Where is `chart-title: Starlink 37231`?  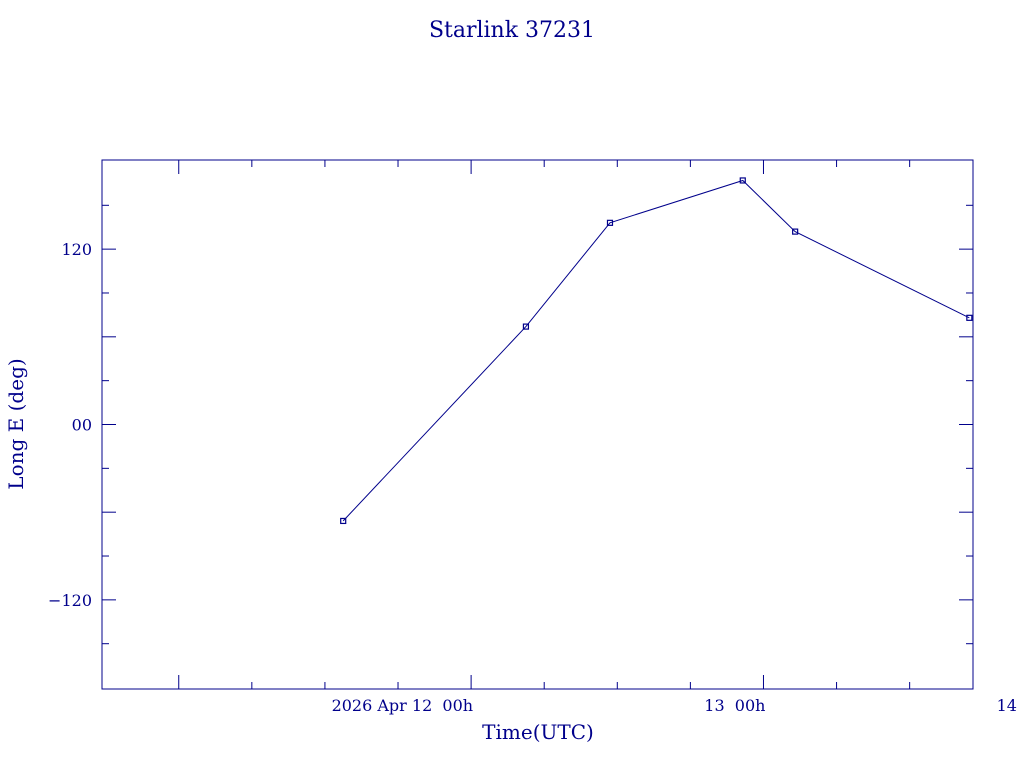
chart-title: Starlink 37231 is located at coordinates (512, 30).